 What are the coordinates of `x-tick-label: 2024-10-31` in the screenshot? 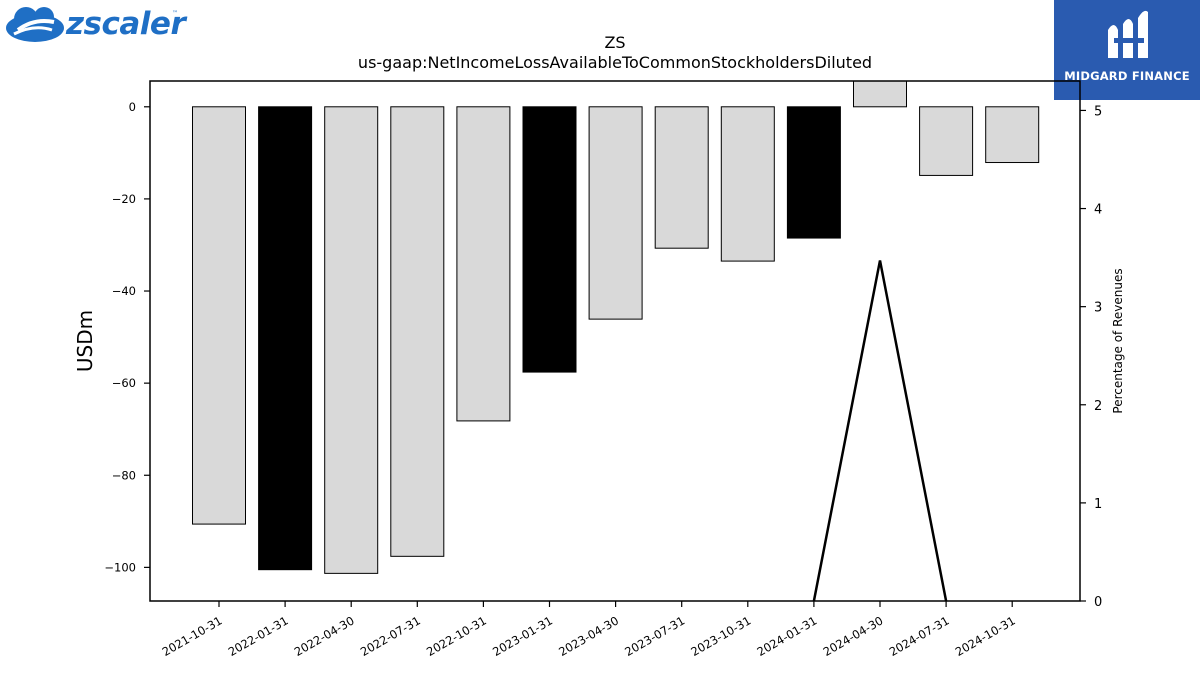 It's located at (985, 636).